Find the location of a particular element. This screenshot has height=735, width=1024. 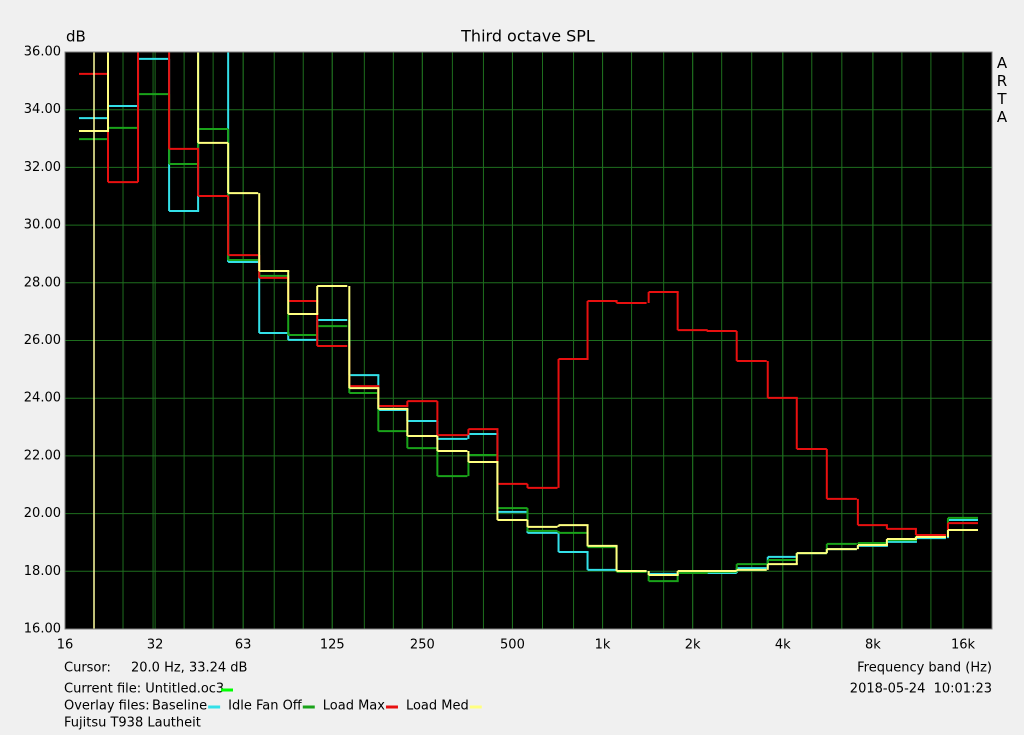

y-tick-label: 22.00 is located at coordinates (42, 455).